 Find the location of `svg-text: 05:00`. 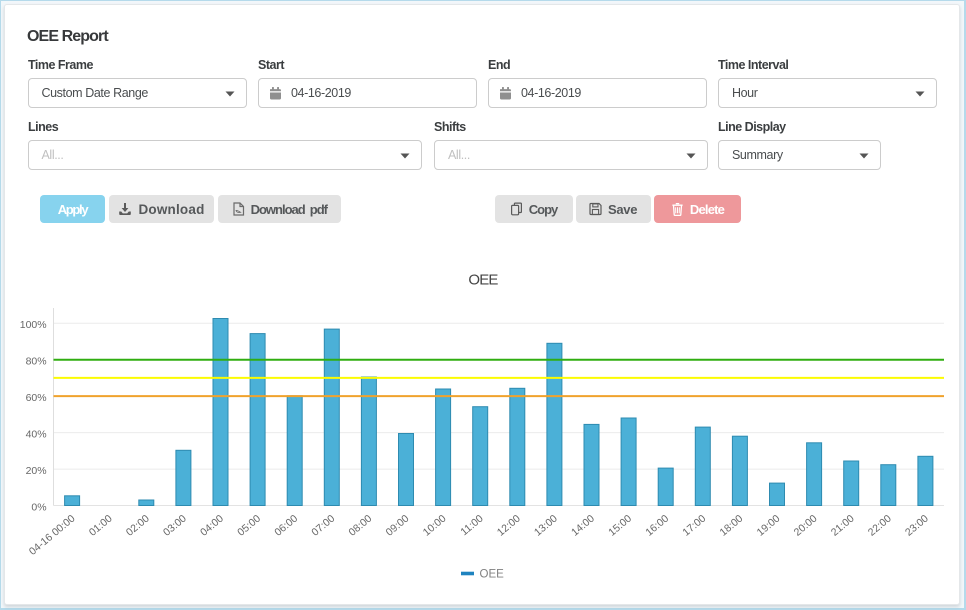

svg-text: 05:00 is located at coordinates (249, 526).